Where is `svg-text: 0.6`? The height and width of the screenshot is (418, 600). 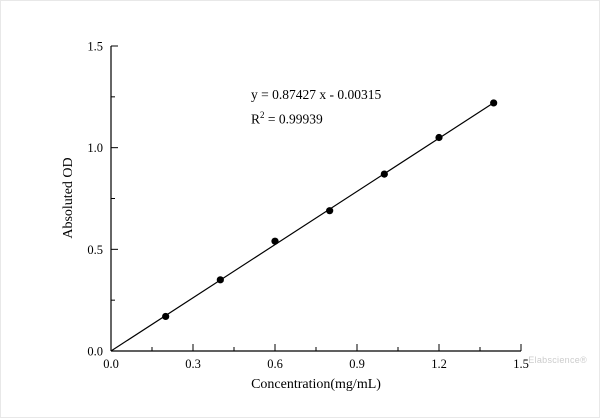 svg-text: 0.6 is located at coordinates (275, 364).